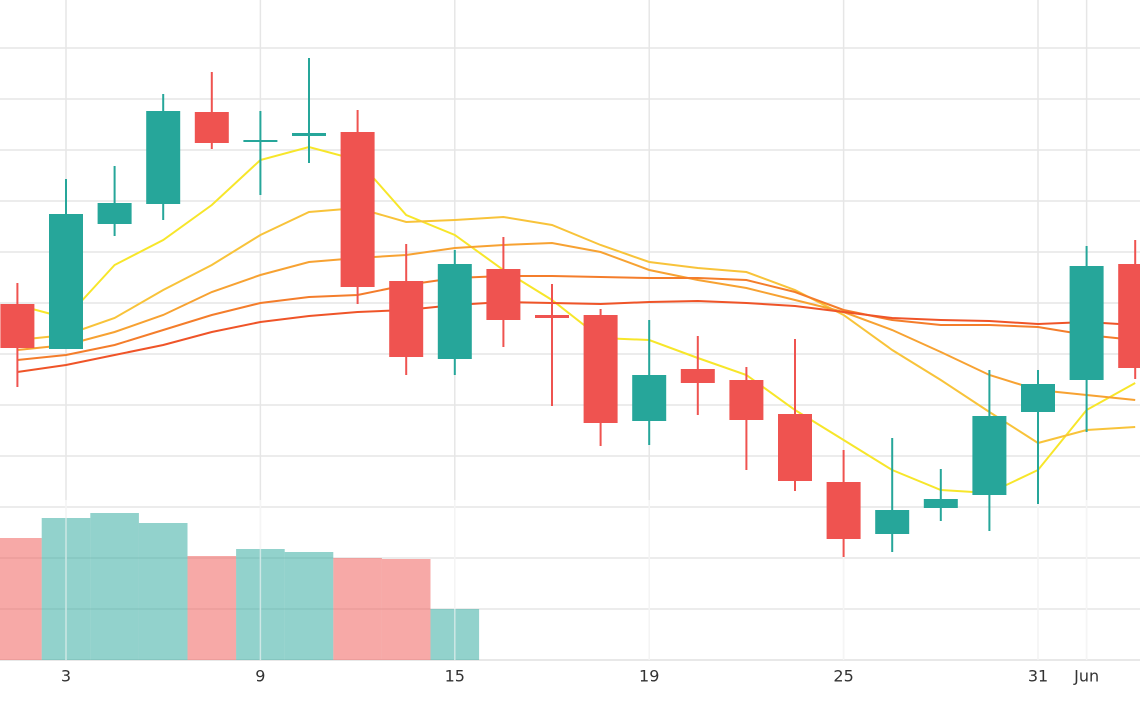 The image size is (1140, 710). I want to click on x-tick-label: 15, so click(455, 676).